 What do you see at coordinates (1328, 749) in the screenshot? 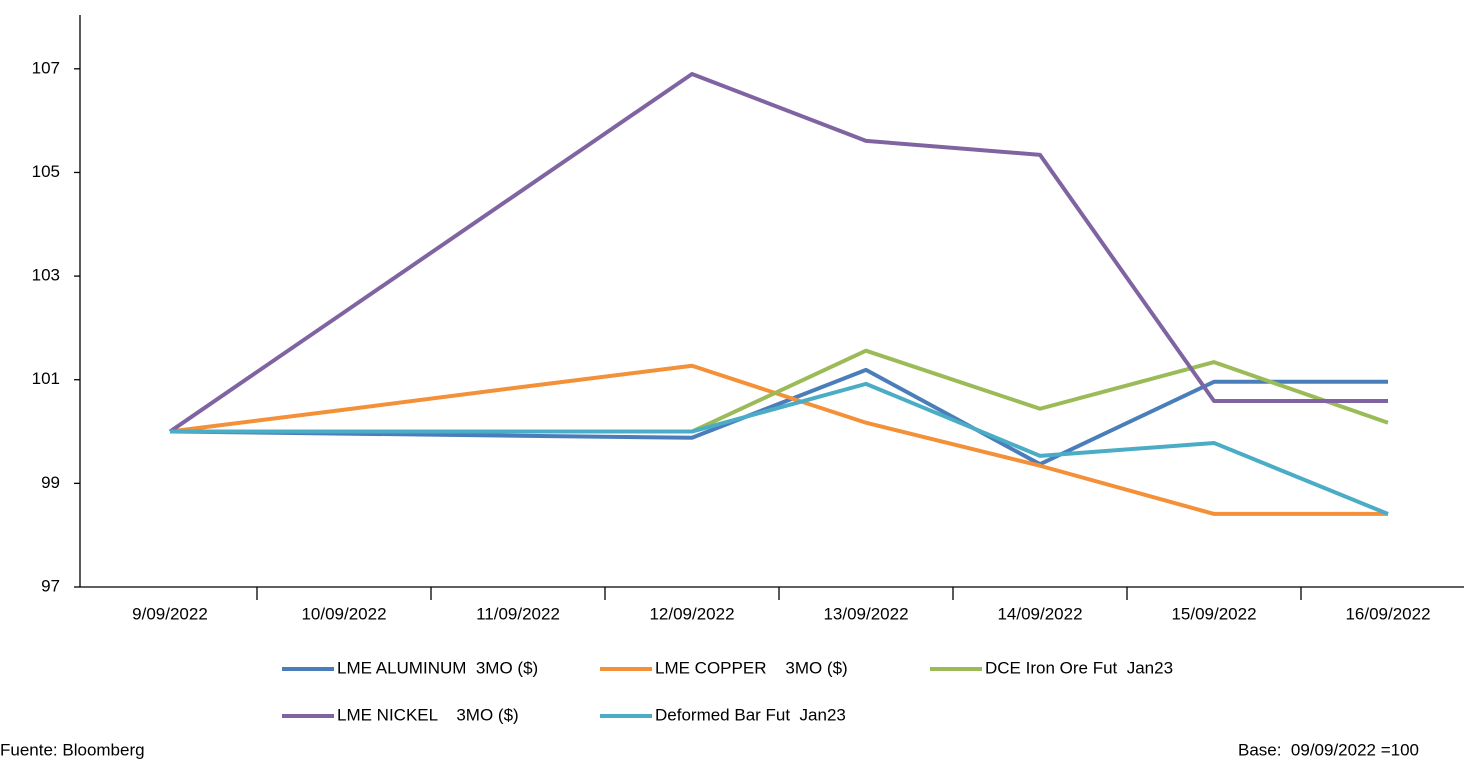
I see `base-note: Base: 09/09/2022 =100` at bounding box center [1328, 749].